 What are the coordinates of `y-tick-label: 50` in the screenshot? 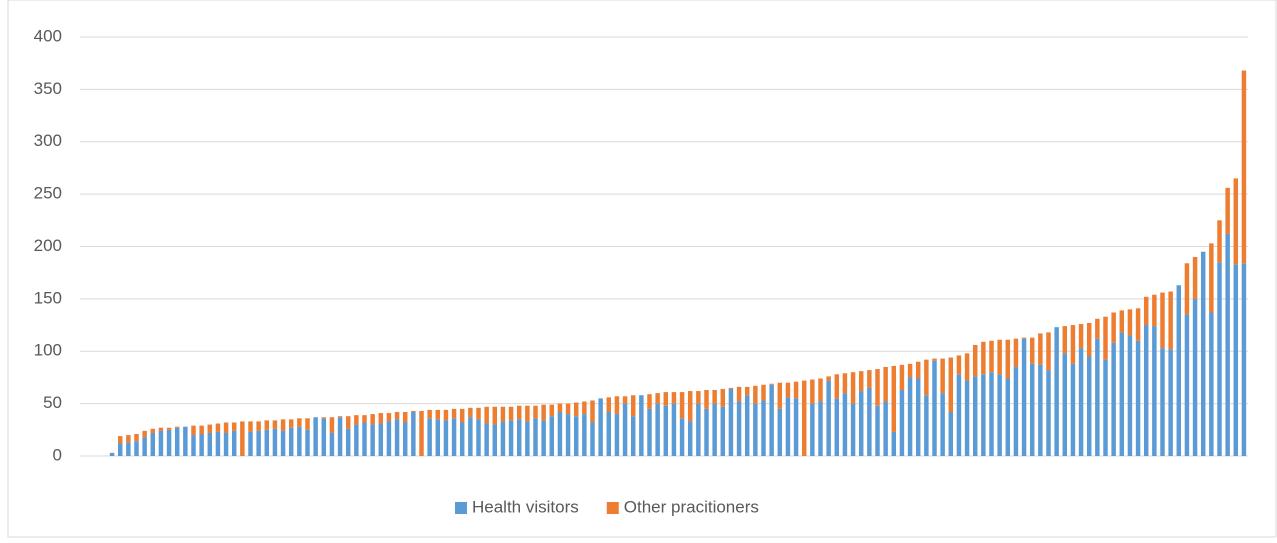 It's located at (52, 402).